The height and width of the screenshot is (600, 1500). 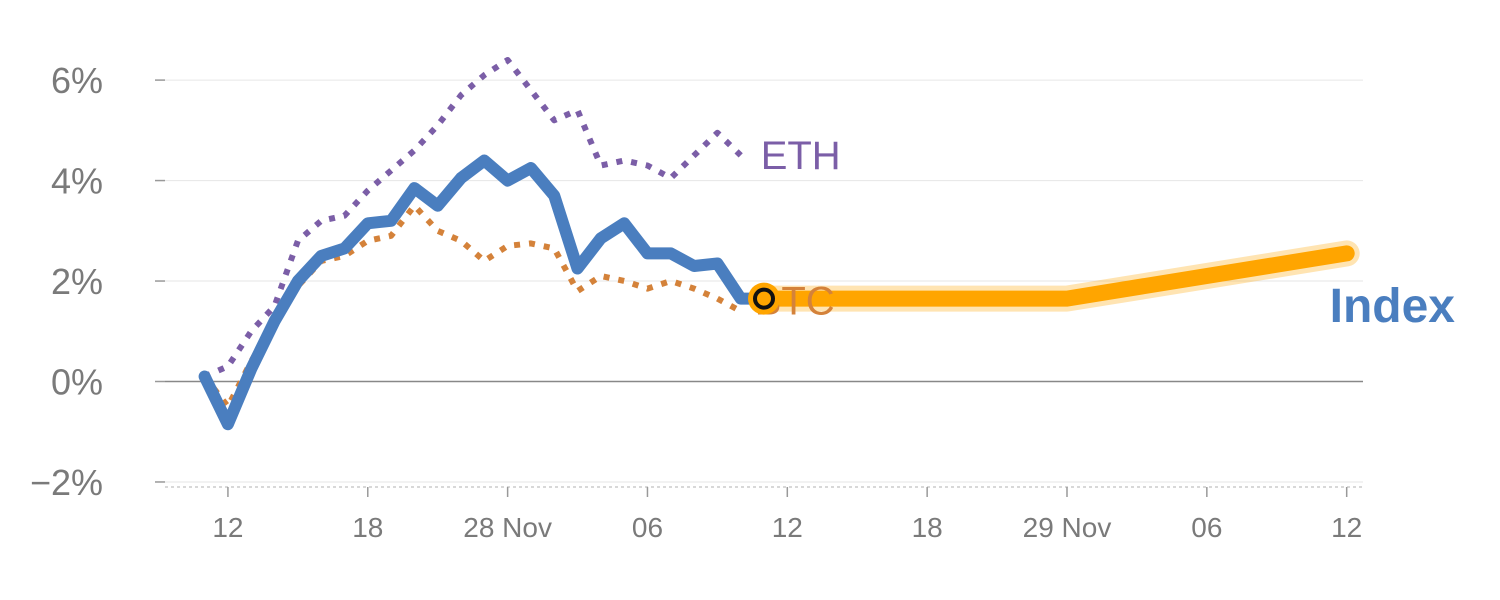 What do you see at coordinates (1067, 527) in the screenshot?
I see `x-tick-label: 29 Nov` at bounding box center [1067, 527].